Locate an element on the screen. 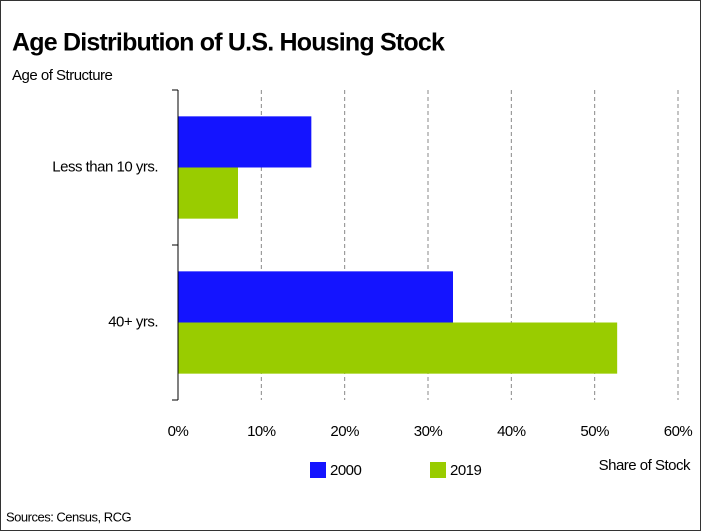  y-tick-label: 40+ yrs. is located at coordinates (133, 321).